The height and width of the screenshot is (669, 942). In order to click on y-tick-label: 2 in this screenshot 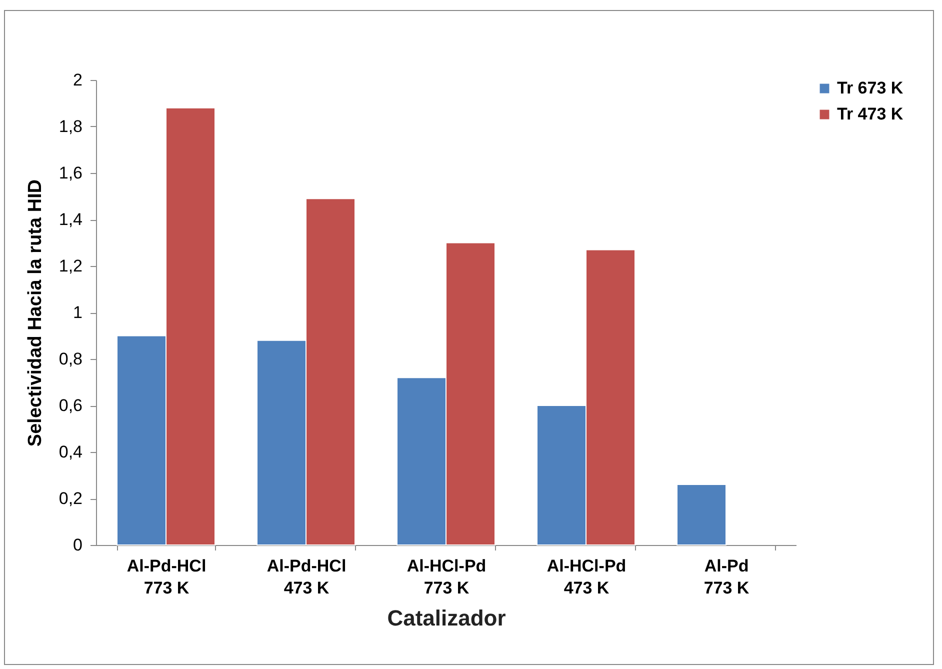, I will do `click(77, 80)`.